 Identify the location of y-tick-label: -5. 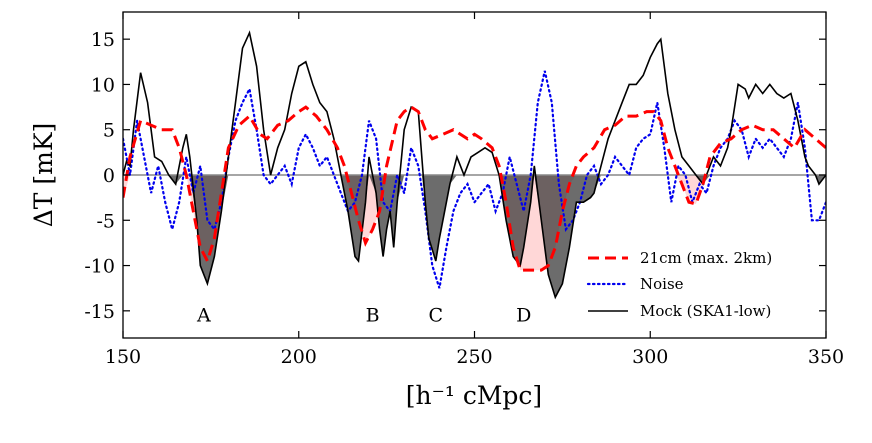
(105, 221).